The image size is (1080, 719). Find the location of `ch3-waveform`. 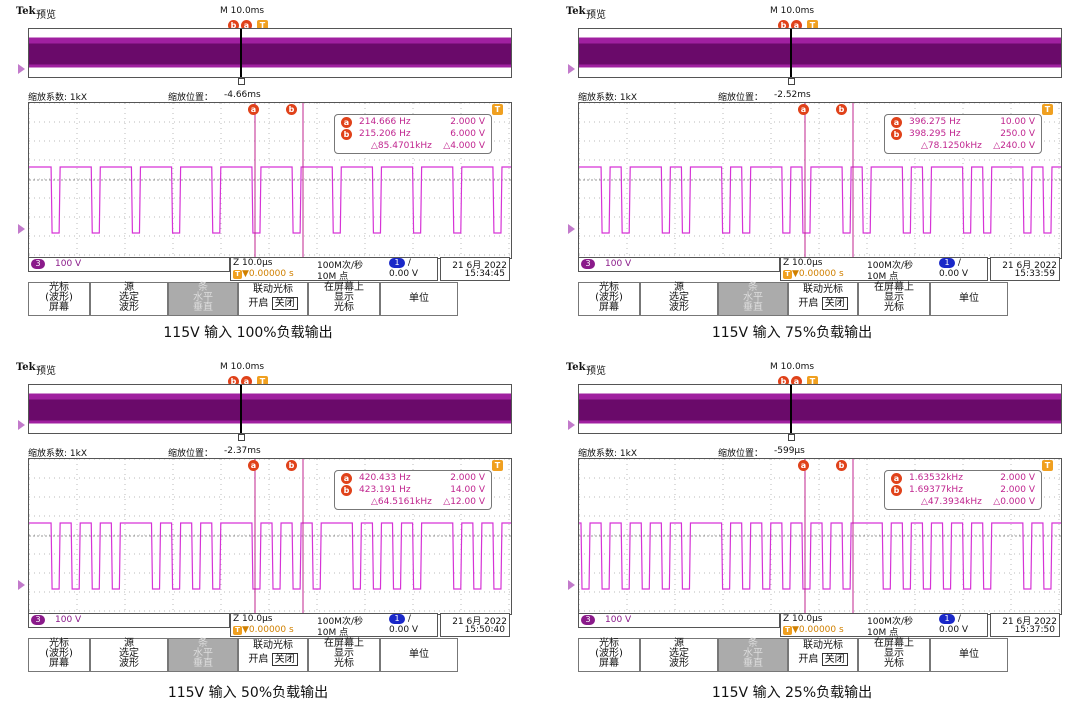

ch3-waveform is located at coordinates (270, 200).